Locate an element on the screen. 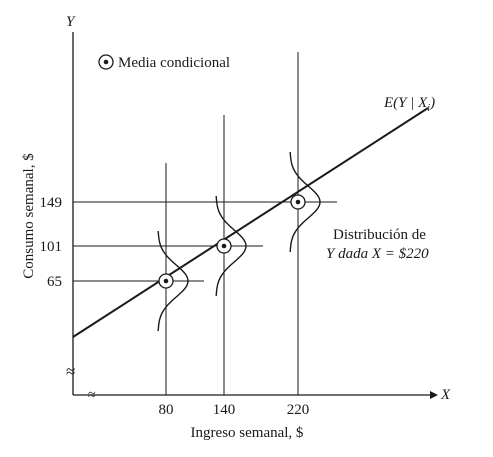 The width and height of the screenshot is (493, 457). y-axis-title: Consumo semanal, $ is located at coordinates (29, 216).